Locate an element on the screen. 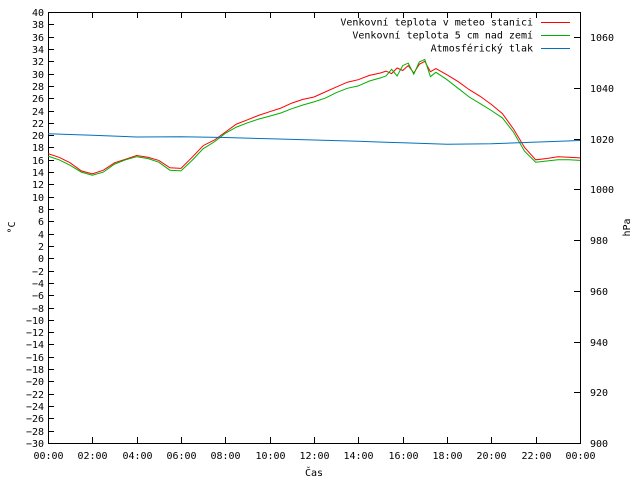 The image size is (640, 480). y-left-tick-label: 2 is located at coordinates (41, 247).